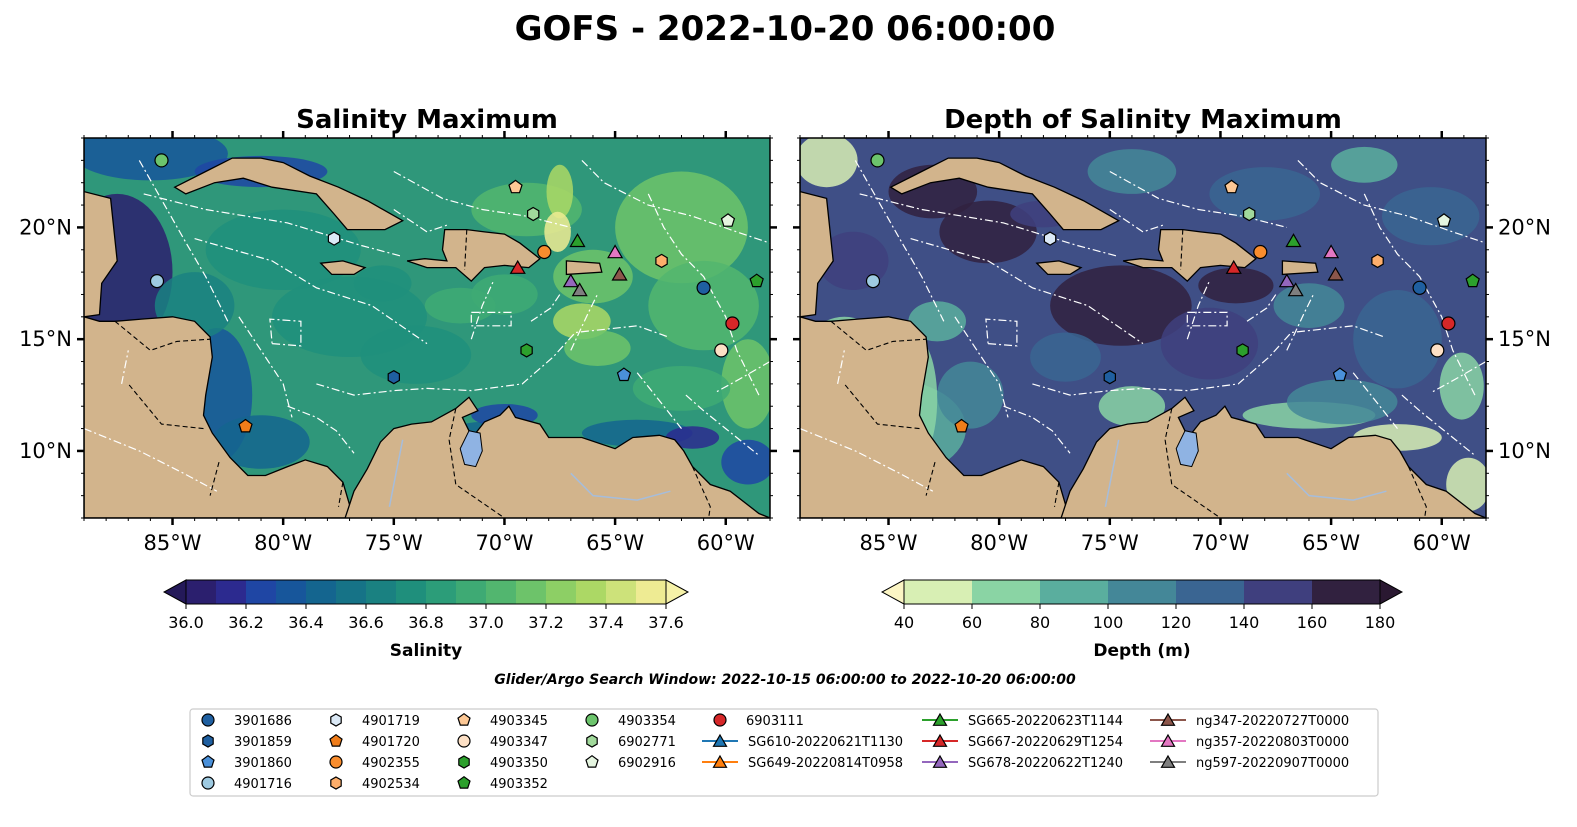 This screenshot has height=827, width=1577. What do you see at coordinates (619, 273) in the screenshot?
I see `marker-ng347-20220727T0000` at bounding box center [619, 273].